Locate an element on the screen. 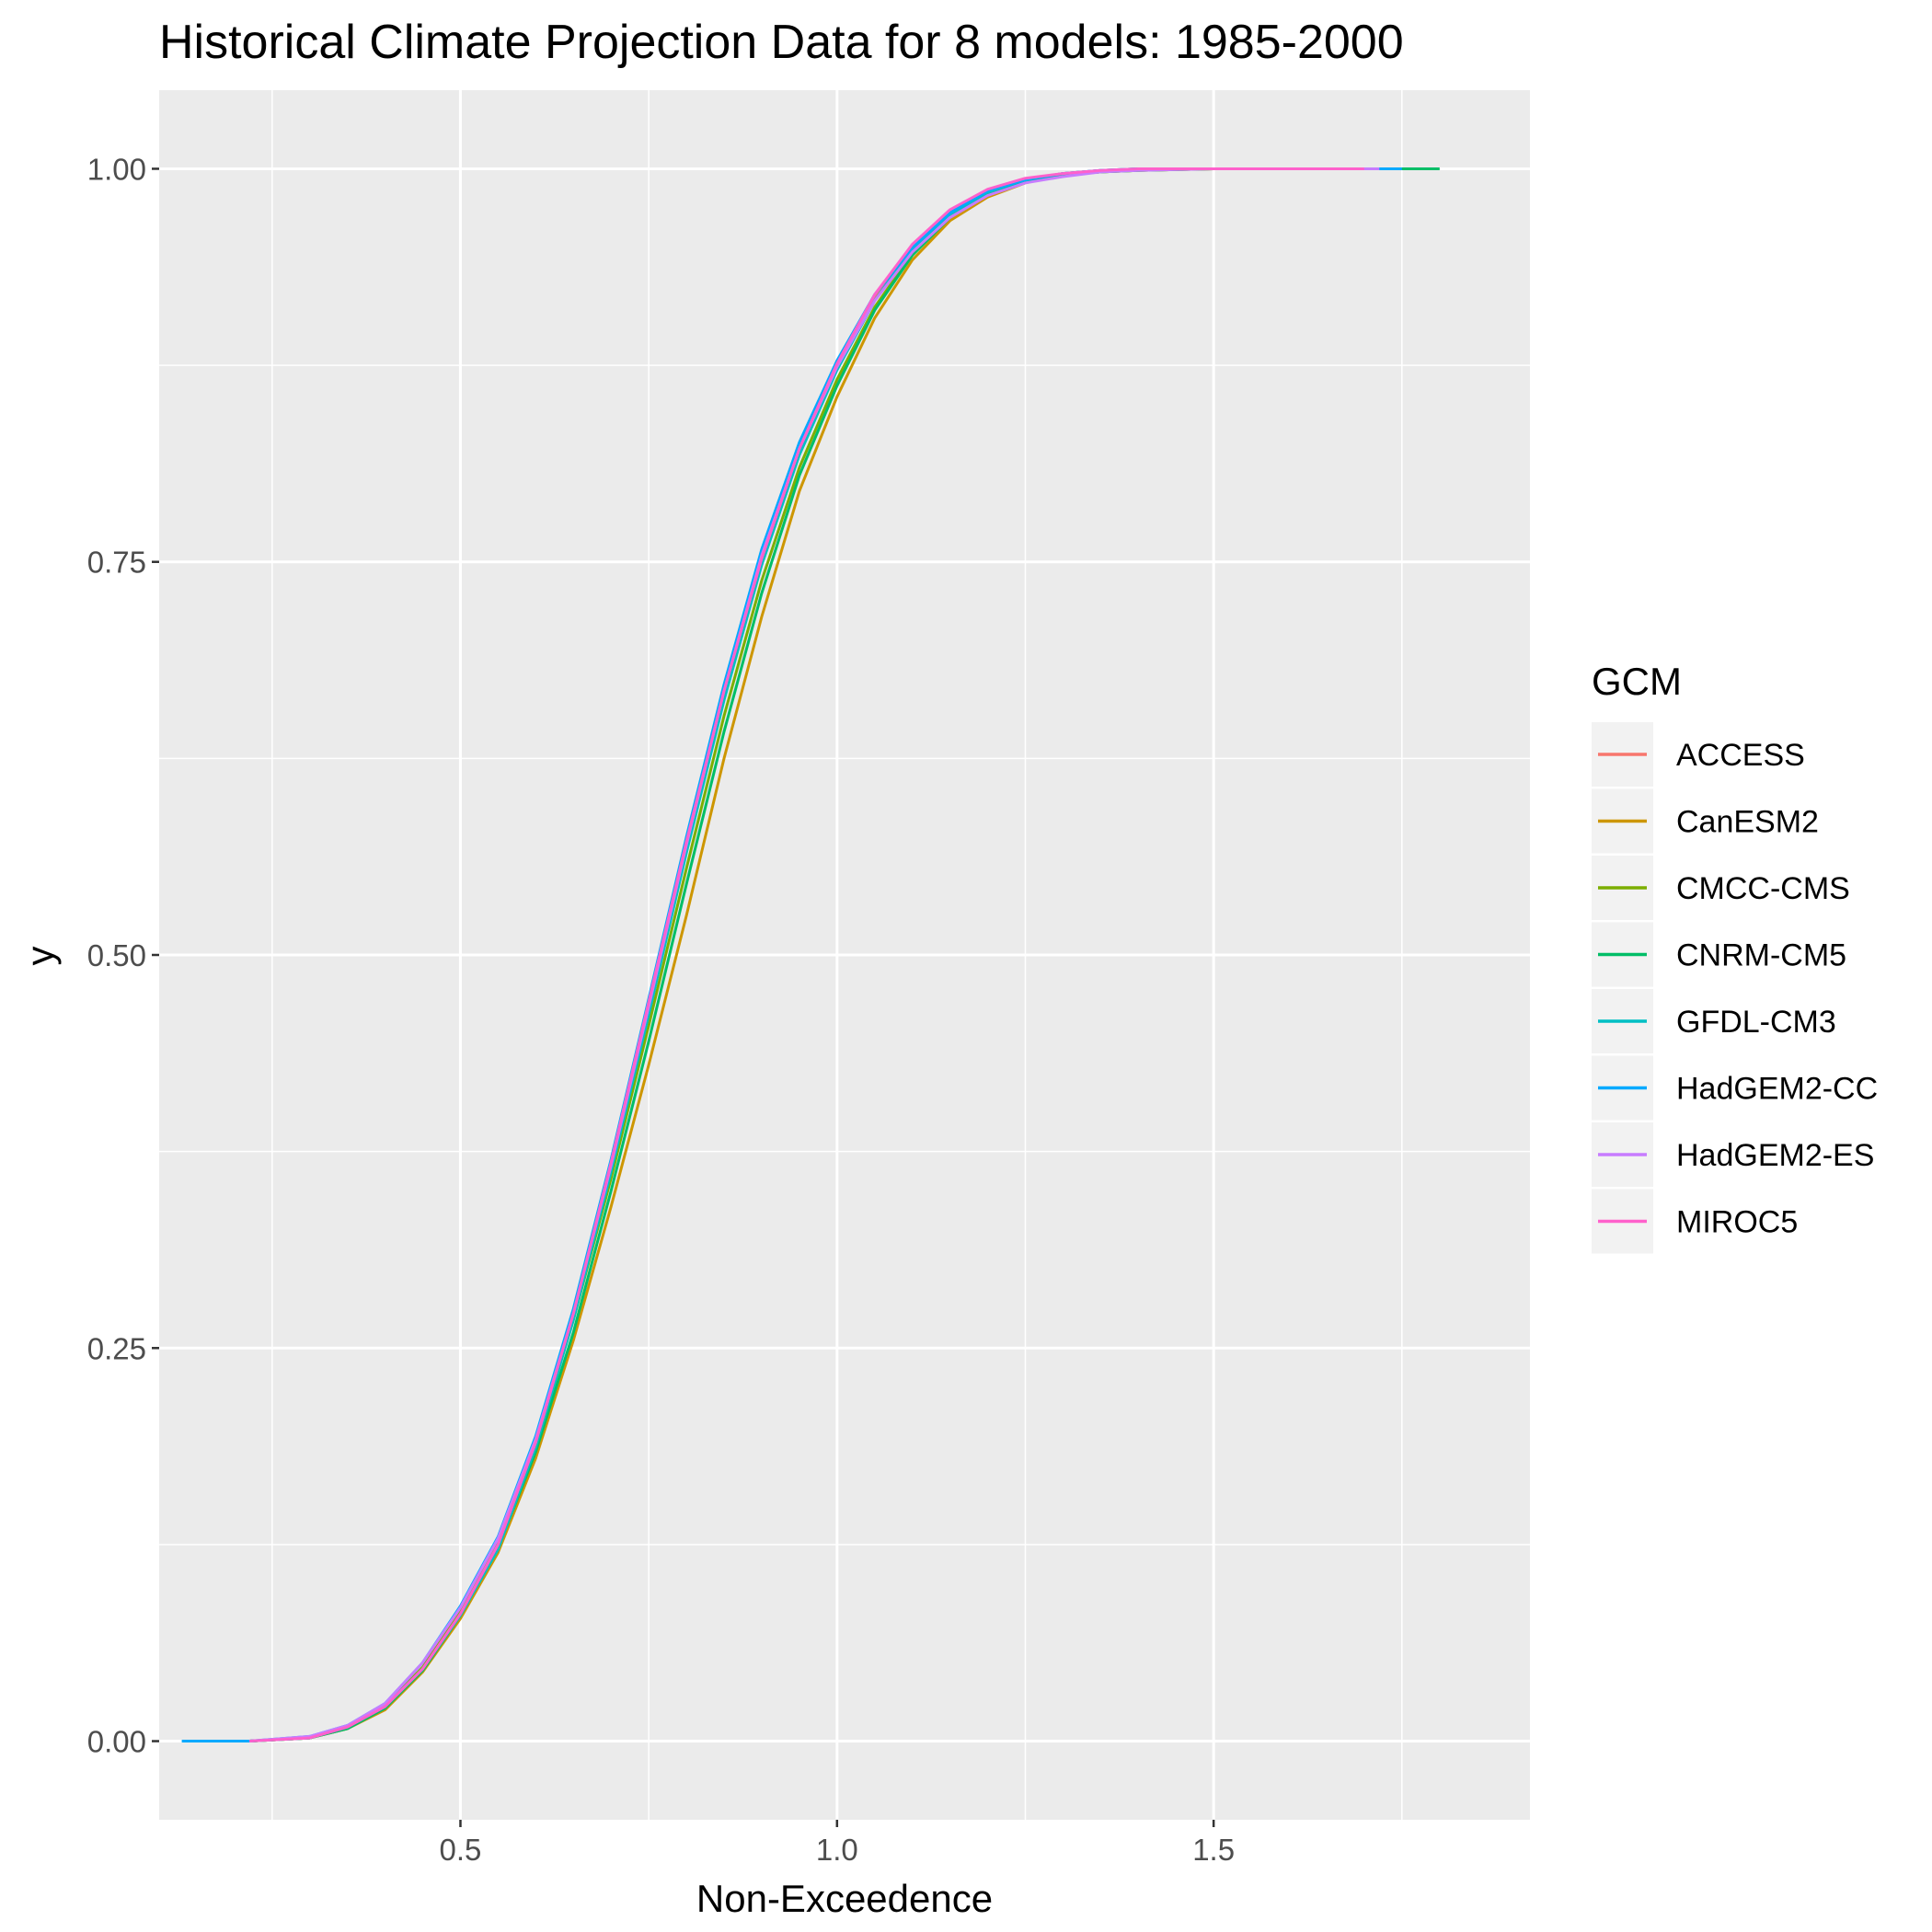 Image resolution: width=1932 pixels, height=1932 pixels. legend-label: CanESM2 is located at coordinates (1747, 822).